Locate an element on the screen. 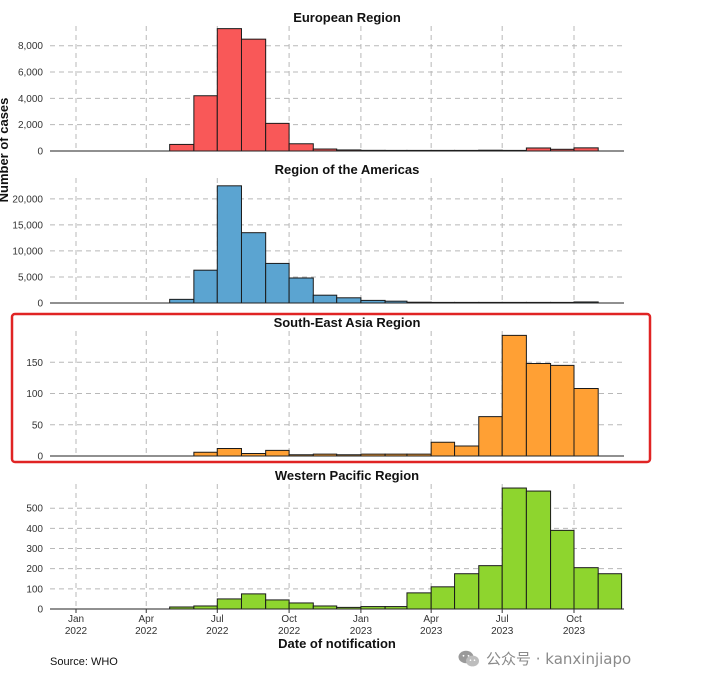 This screenshot has height=684, width=702. y-tick-label: 4,000 is located at coordinates (30, 99).